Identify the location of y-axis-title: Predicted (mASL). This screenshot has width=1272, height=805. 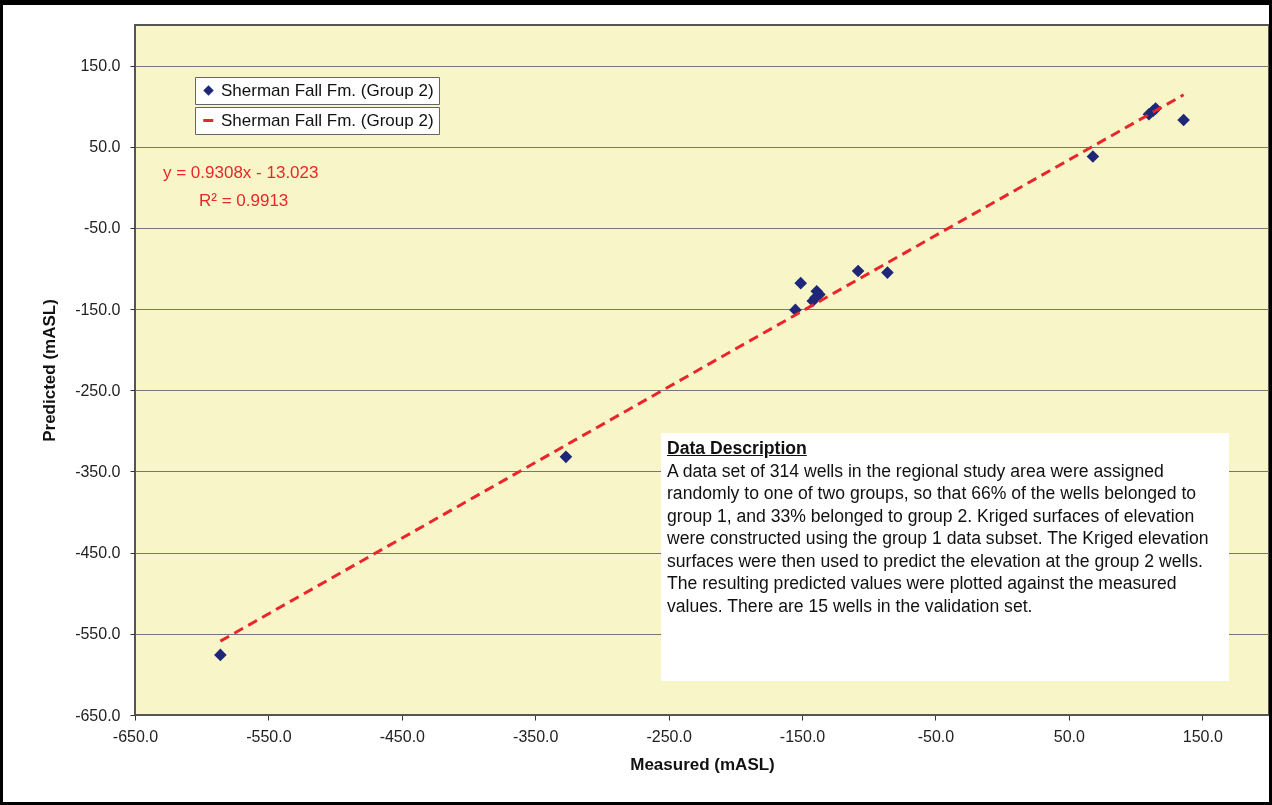
(50, 370).